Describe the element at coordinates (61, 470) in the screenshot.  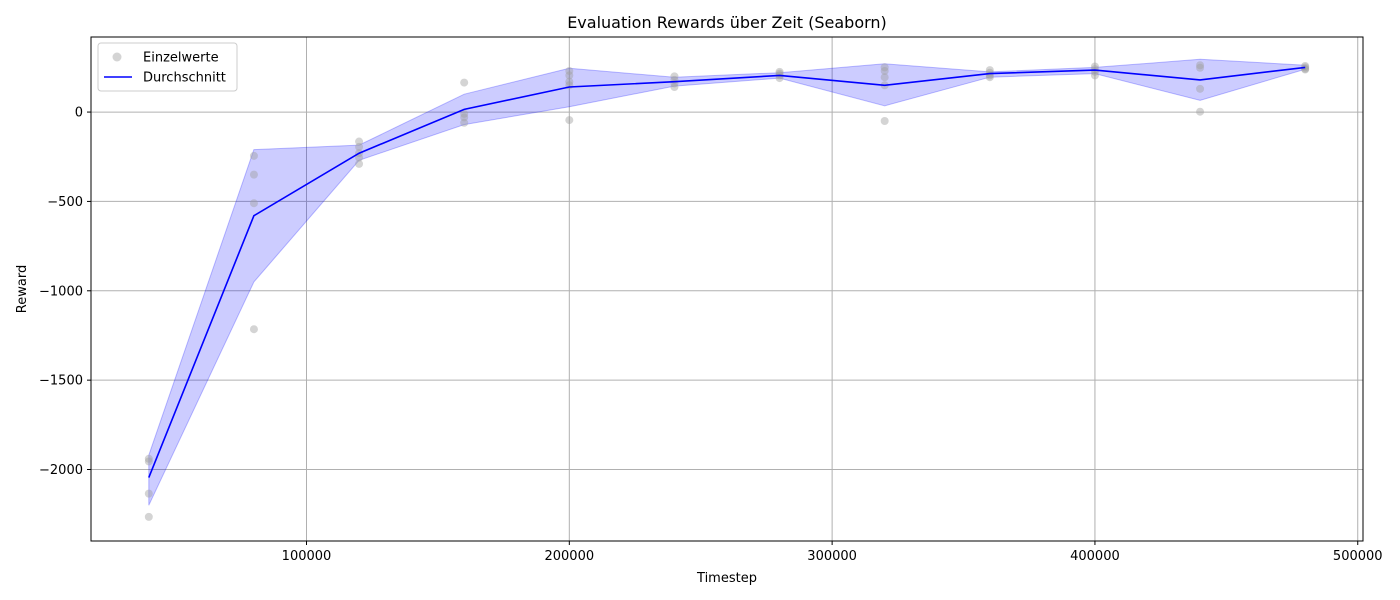
I see `y-tick-label: −2000` at that location.